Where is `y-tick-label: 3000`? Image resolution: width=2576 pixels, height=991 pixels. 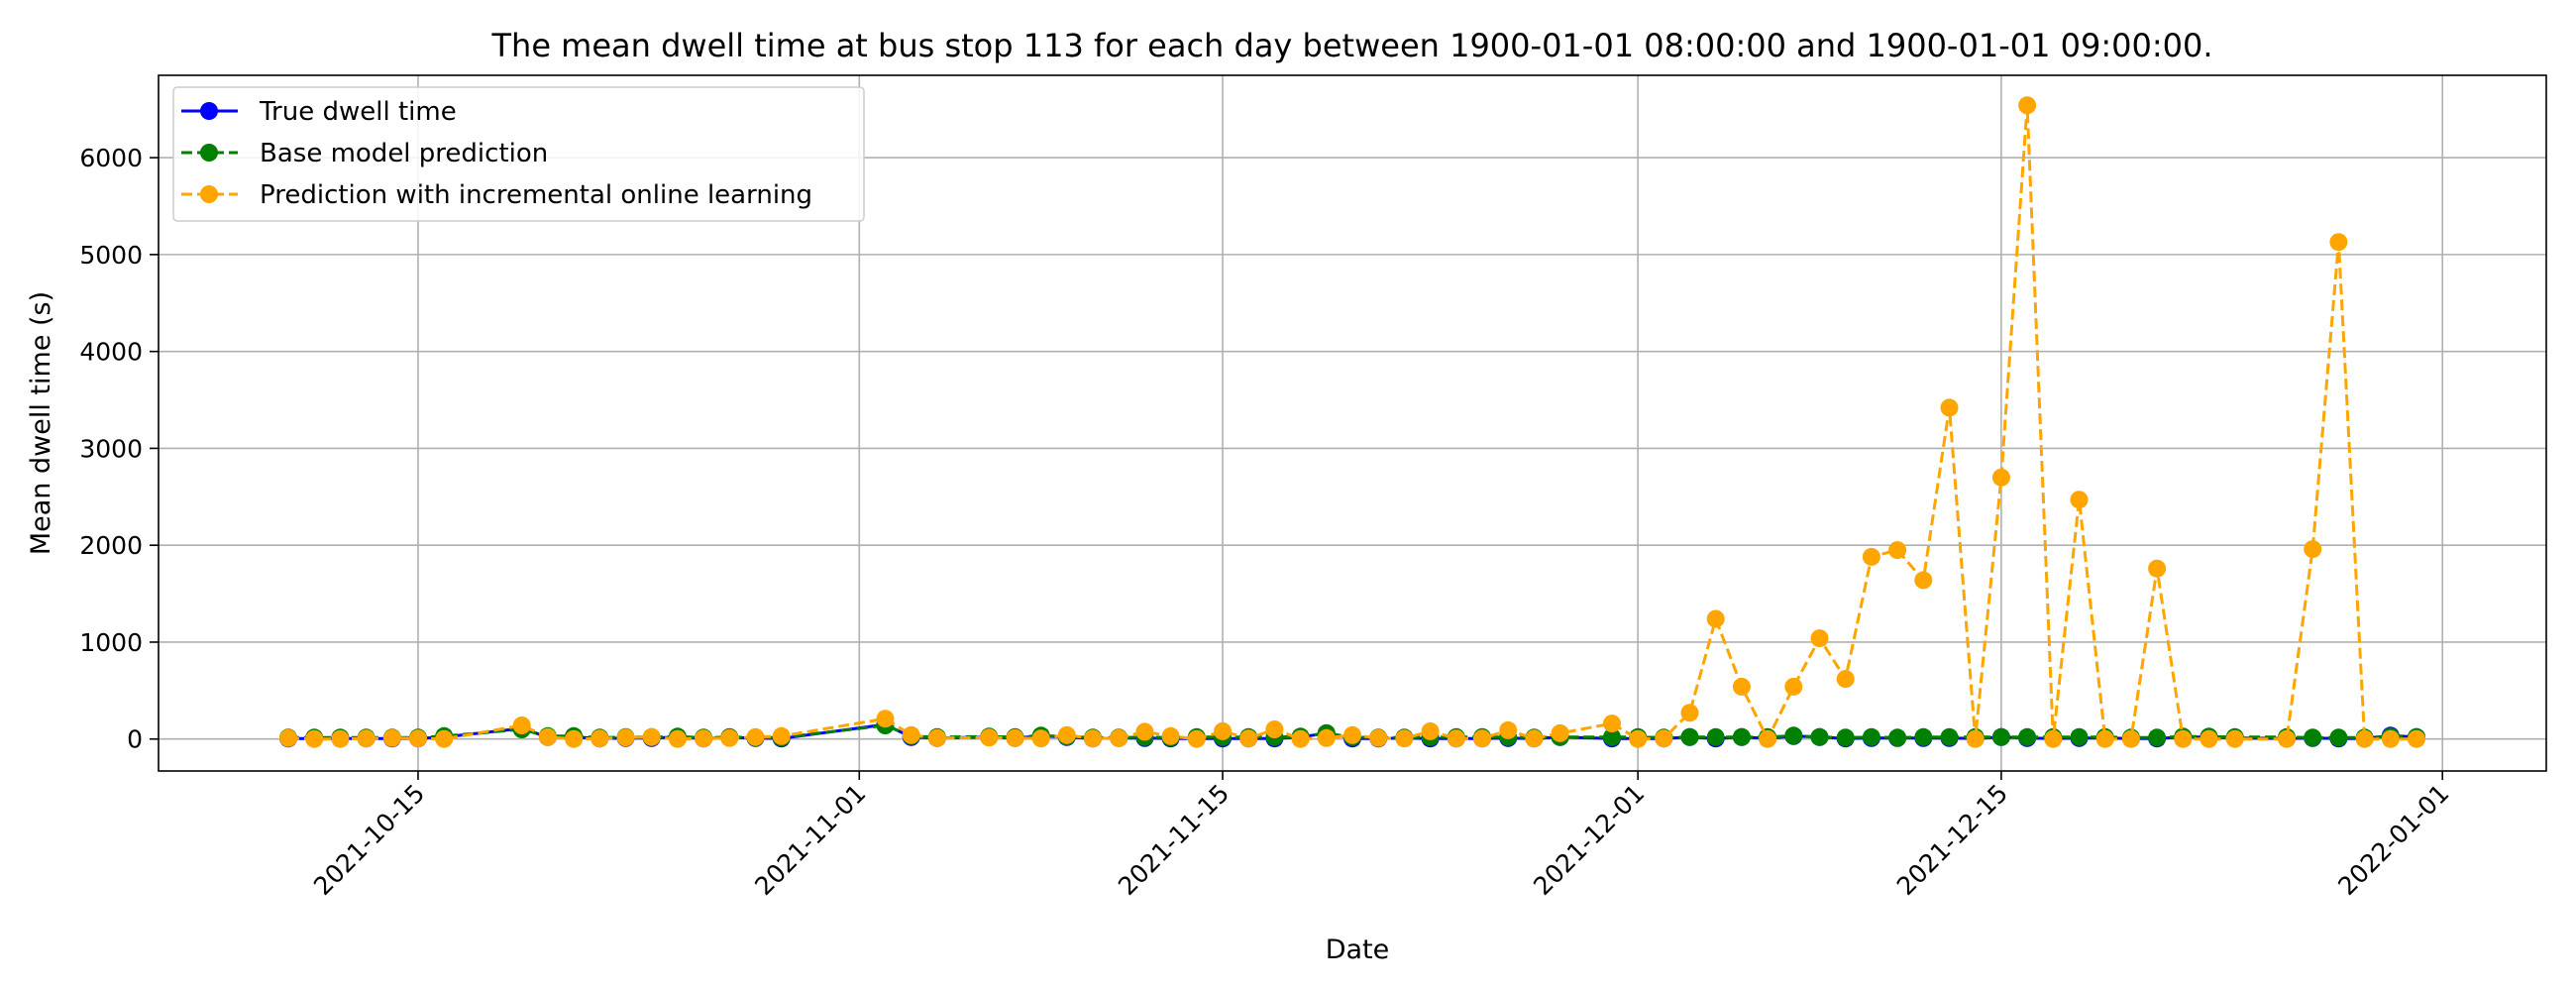 y-tick-label: 3000 is located at coordinates (111, 448).